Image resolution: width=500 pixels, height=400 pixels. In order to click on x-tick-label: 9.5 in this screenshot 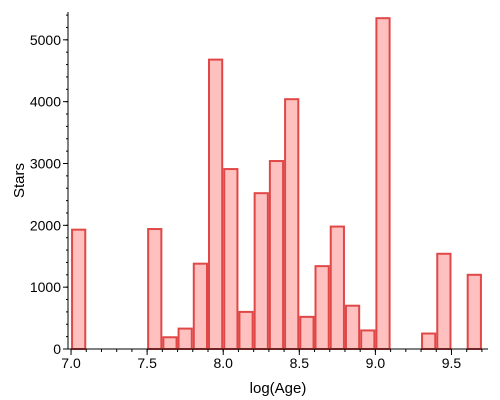, I will do `click(452, 363)`.